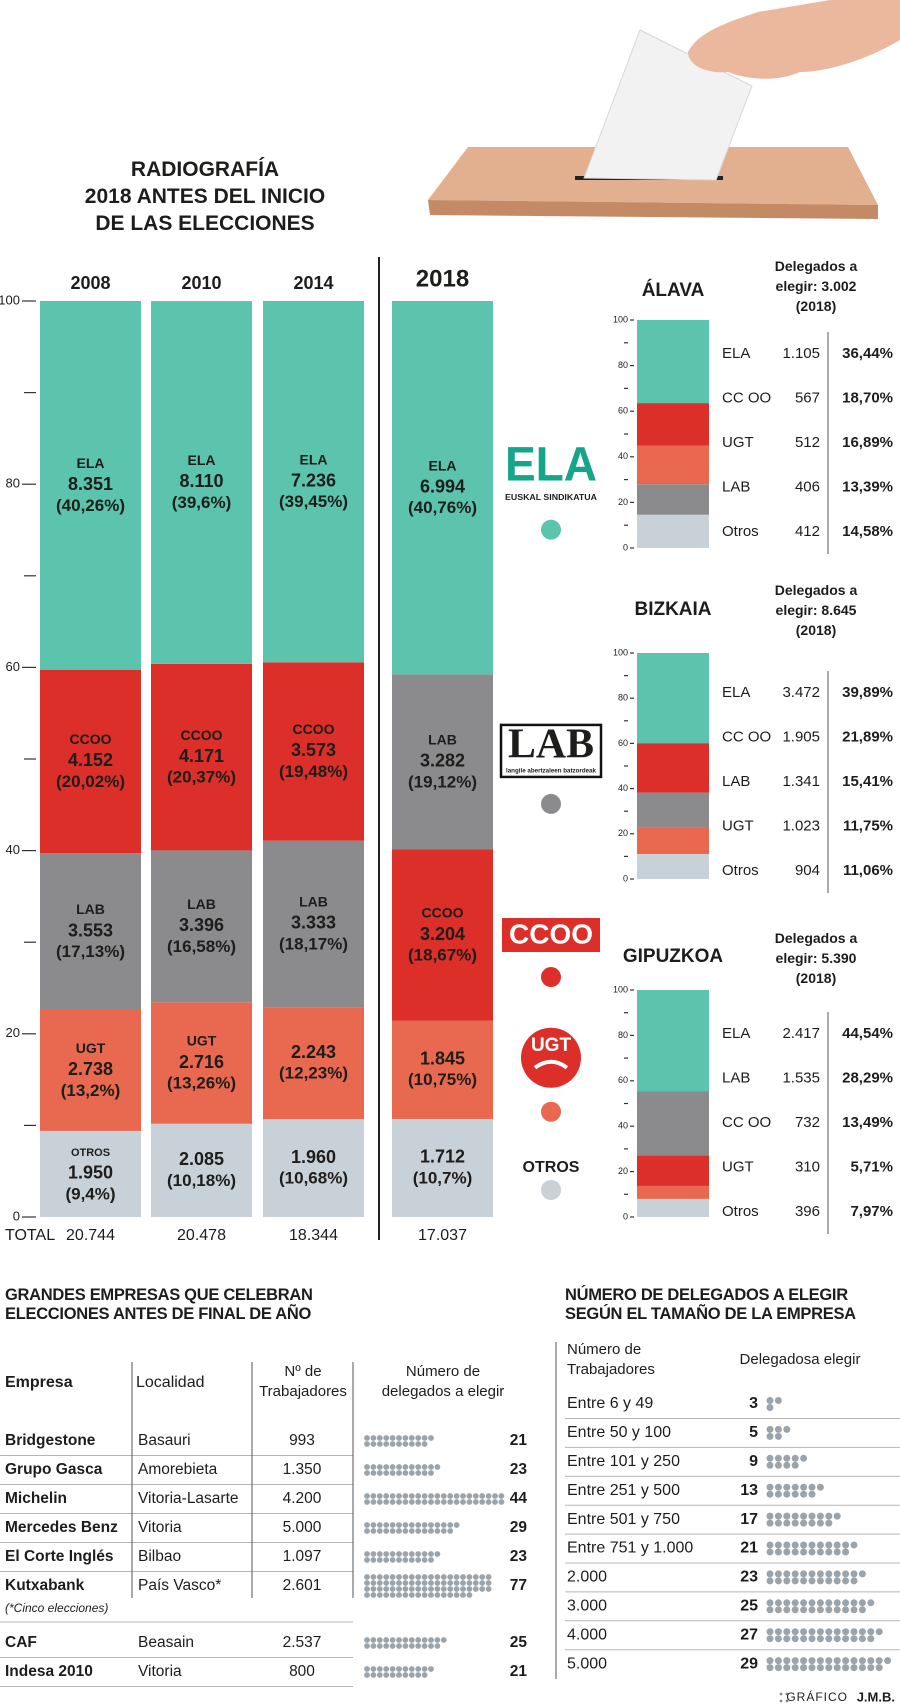  I want to click on delegate-dots, so click(803, 1519).